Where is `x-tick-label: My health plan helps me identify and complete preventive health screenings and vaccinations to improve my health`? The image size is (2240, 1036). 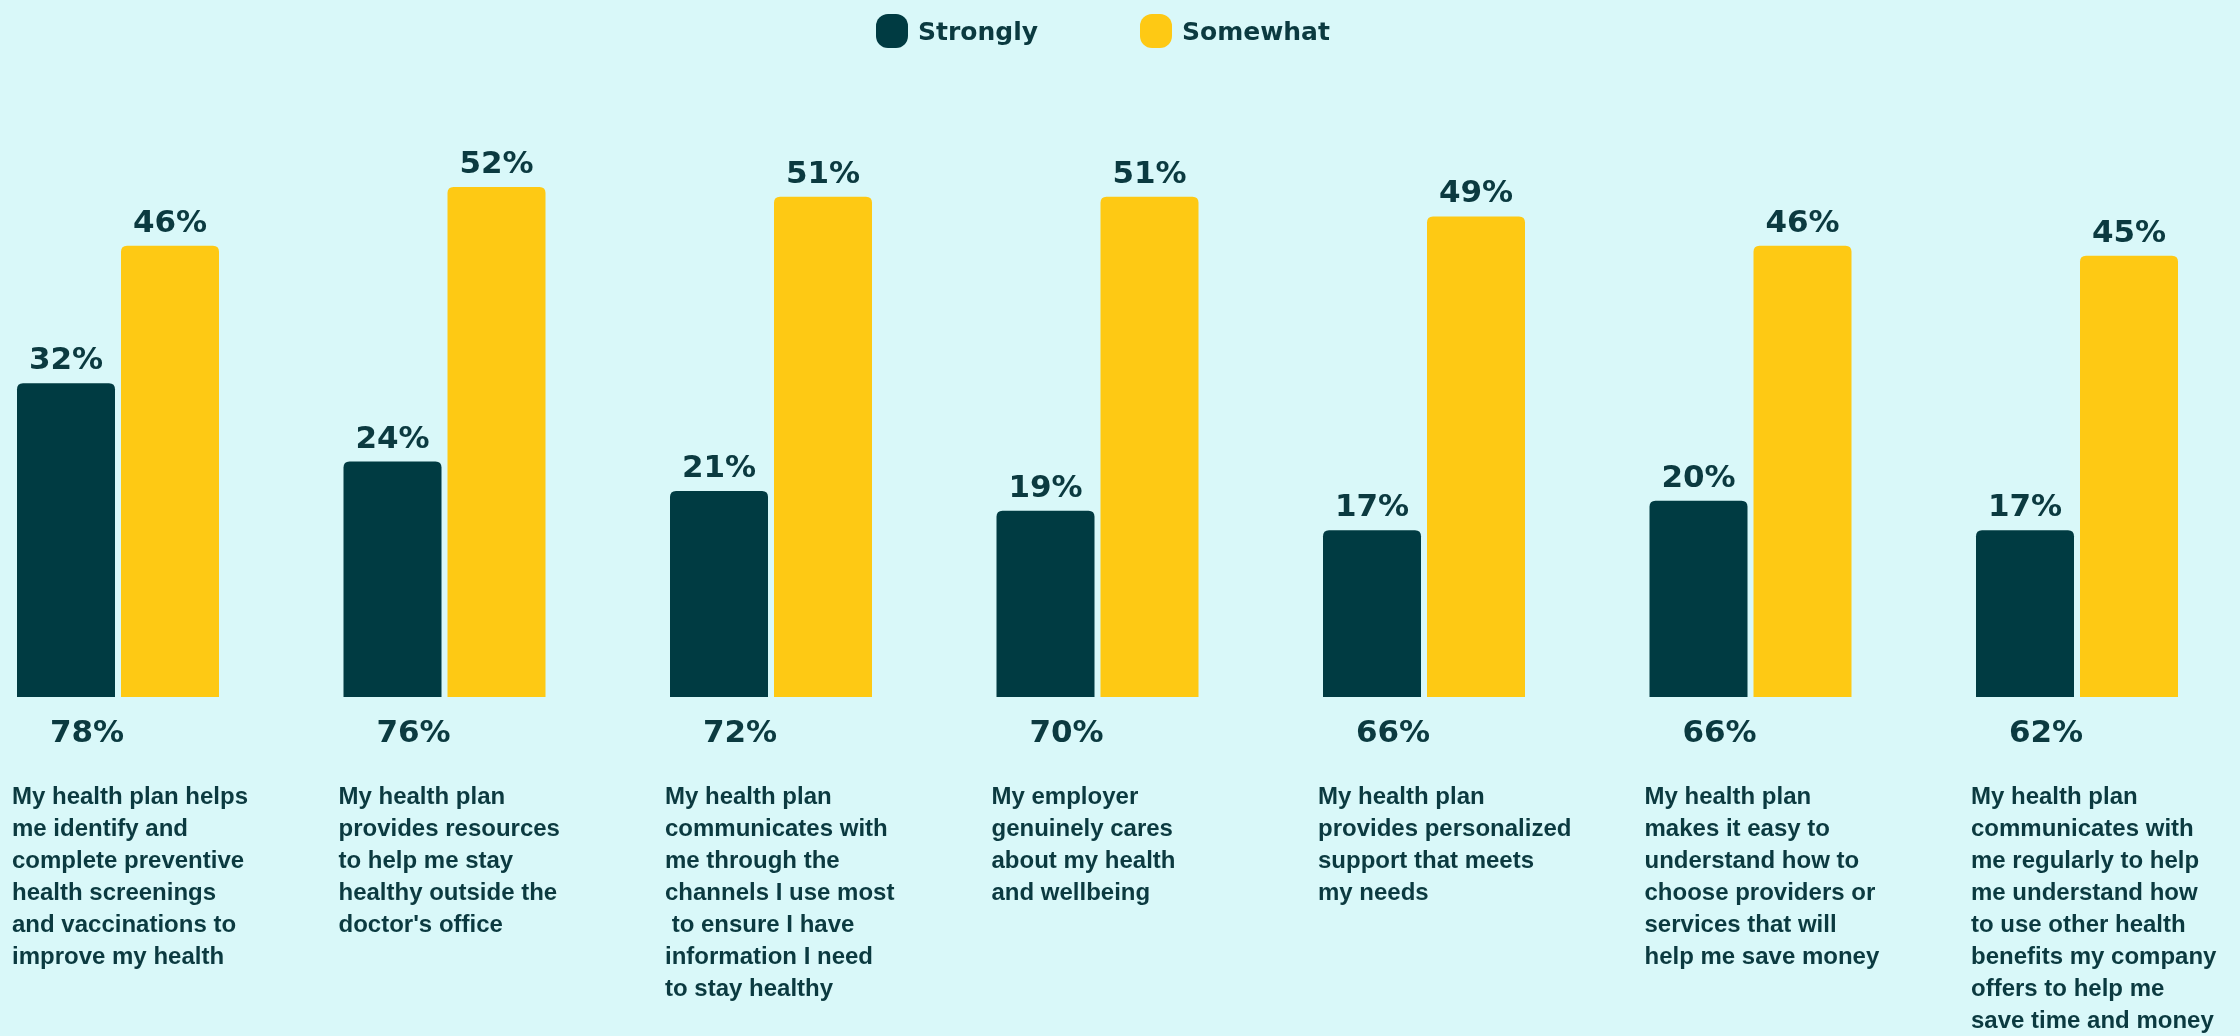 x-tick-label: My health plan helps me identify and complete preventive health screenings and vaccinations to improve my health is located at coordinates (130, 875).